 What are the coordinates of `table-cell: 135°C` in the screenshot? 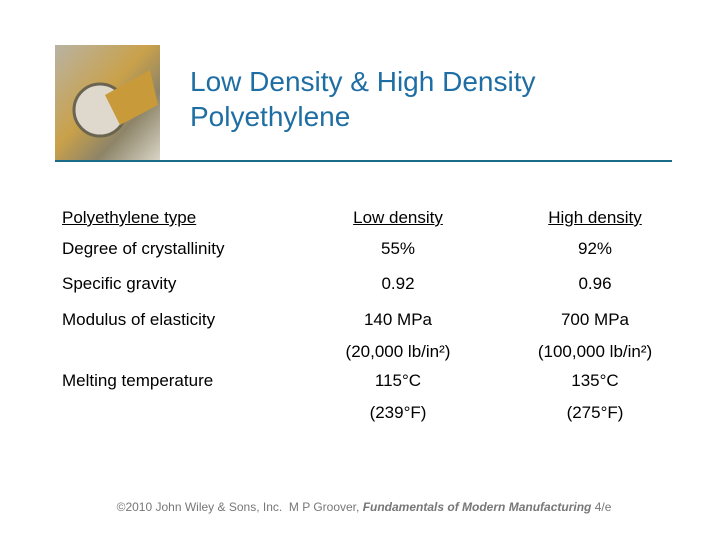 It's located at (595, 380).